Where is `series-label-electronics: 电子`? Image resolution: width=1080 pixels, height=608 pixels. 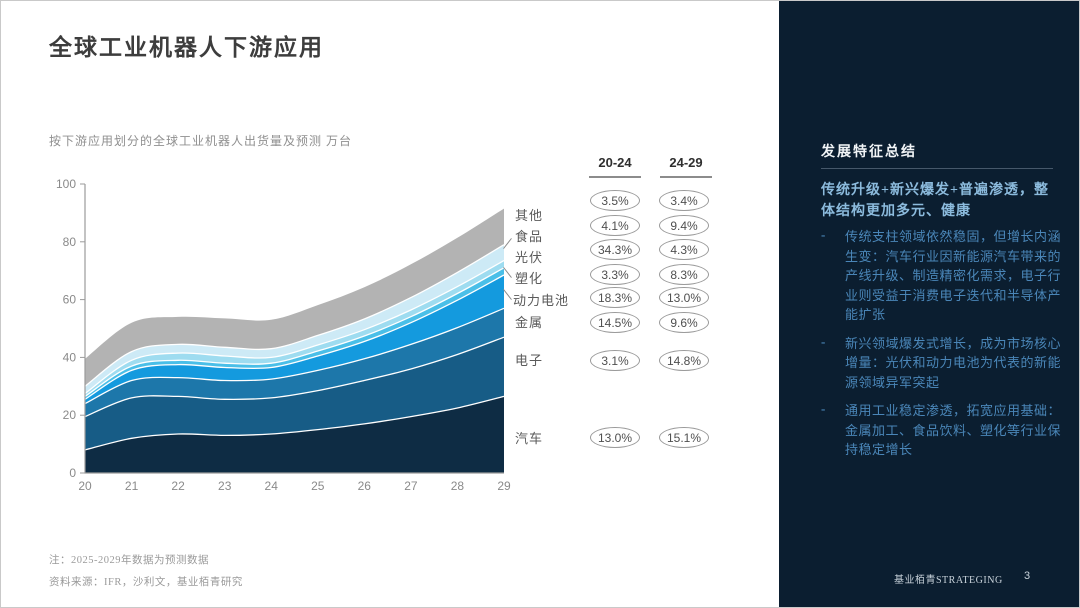 series-label-electronics: 电子 is located at coordinates (529, 360).